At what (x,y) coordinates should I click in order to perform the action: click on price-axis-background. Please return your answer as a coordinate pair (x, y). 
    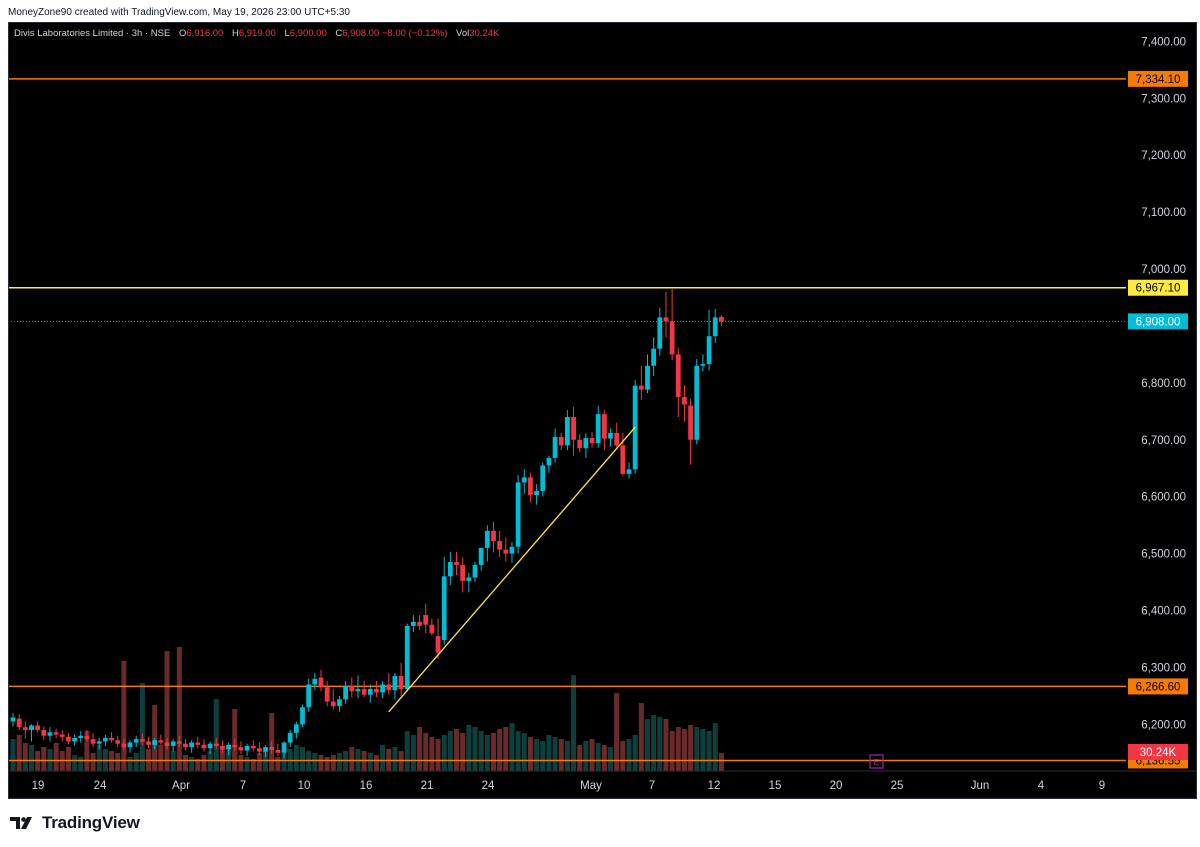
    Looking at the image, I should click on (1161, 410).